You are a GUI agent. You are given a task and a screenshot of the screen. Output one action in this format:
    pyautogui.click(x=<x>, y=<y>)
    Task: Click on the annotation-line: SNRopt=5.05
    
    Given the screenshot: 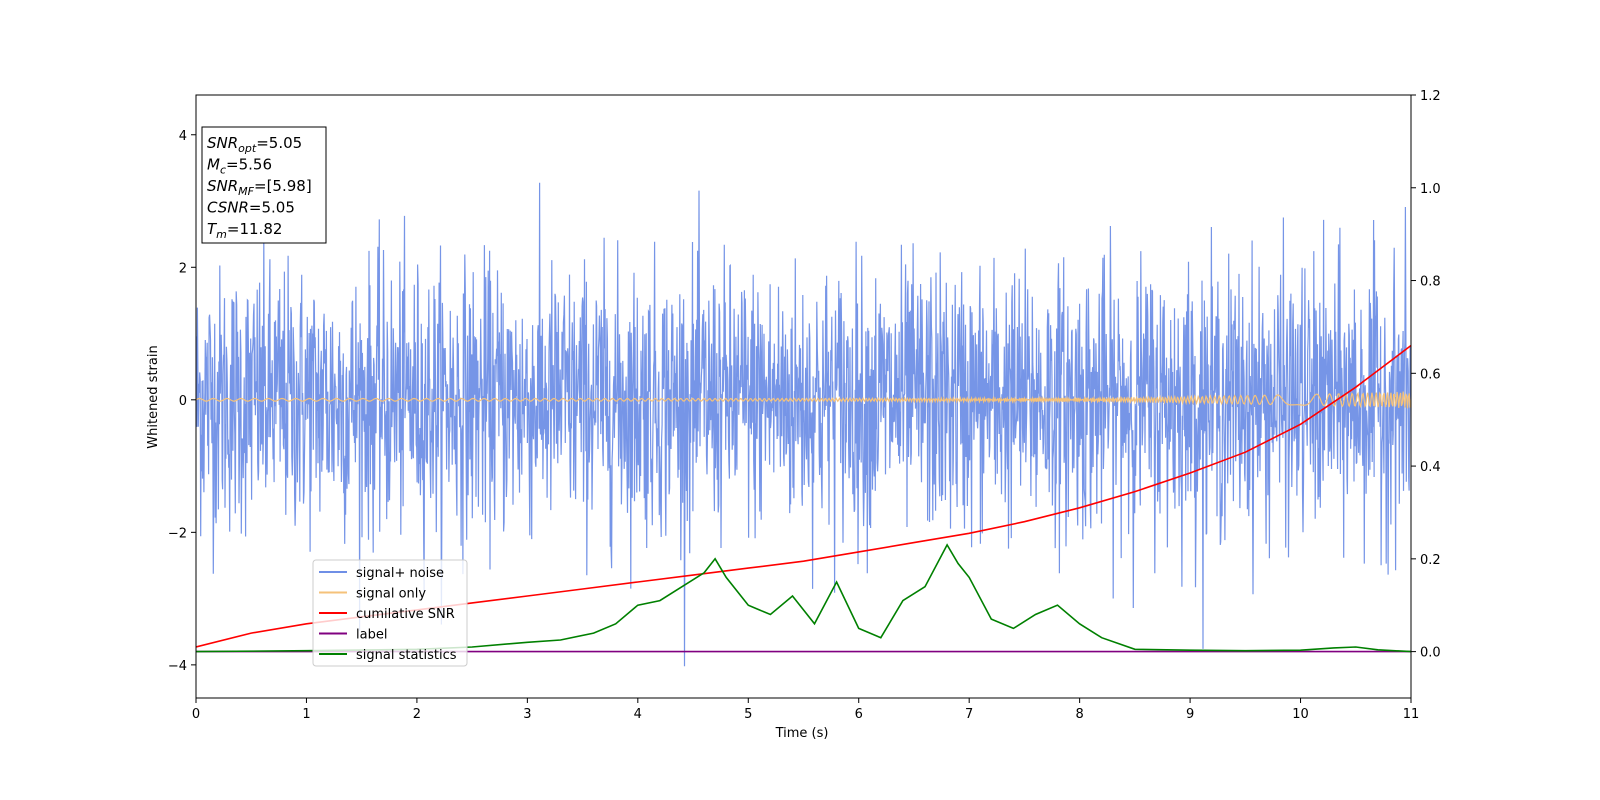 What is the action you would take?
    pyautogui.click(x=254, y=144)
    